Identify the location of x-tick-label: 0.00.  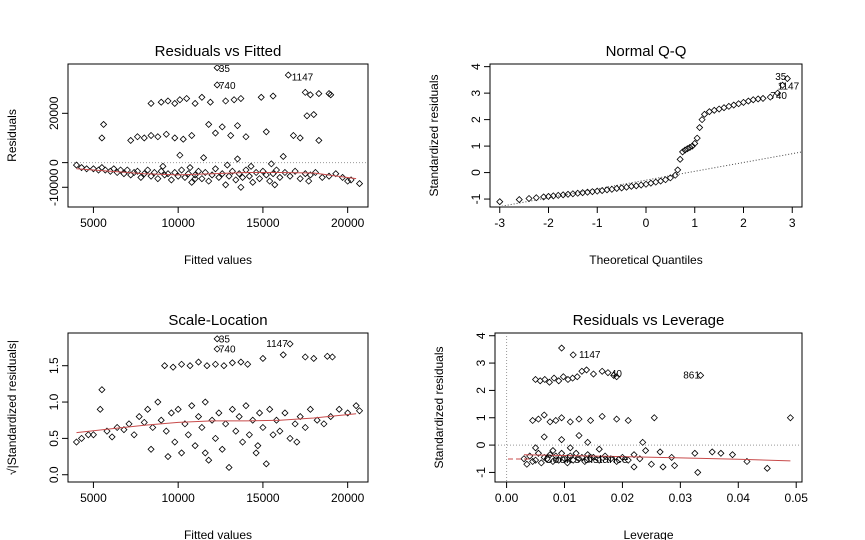
(507, 498).